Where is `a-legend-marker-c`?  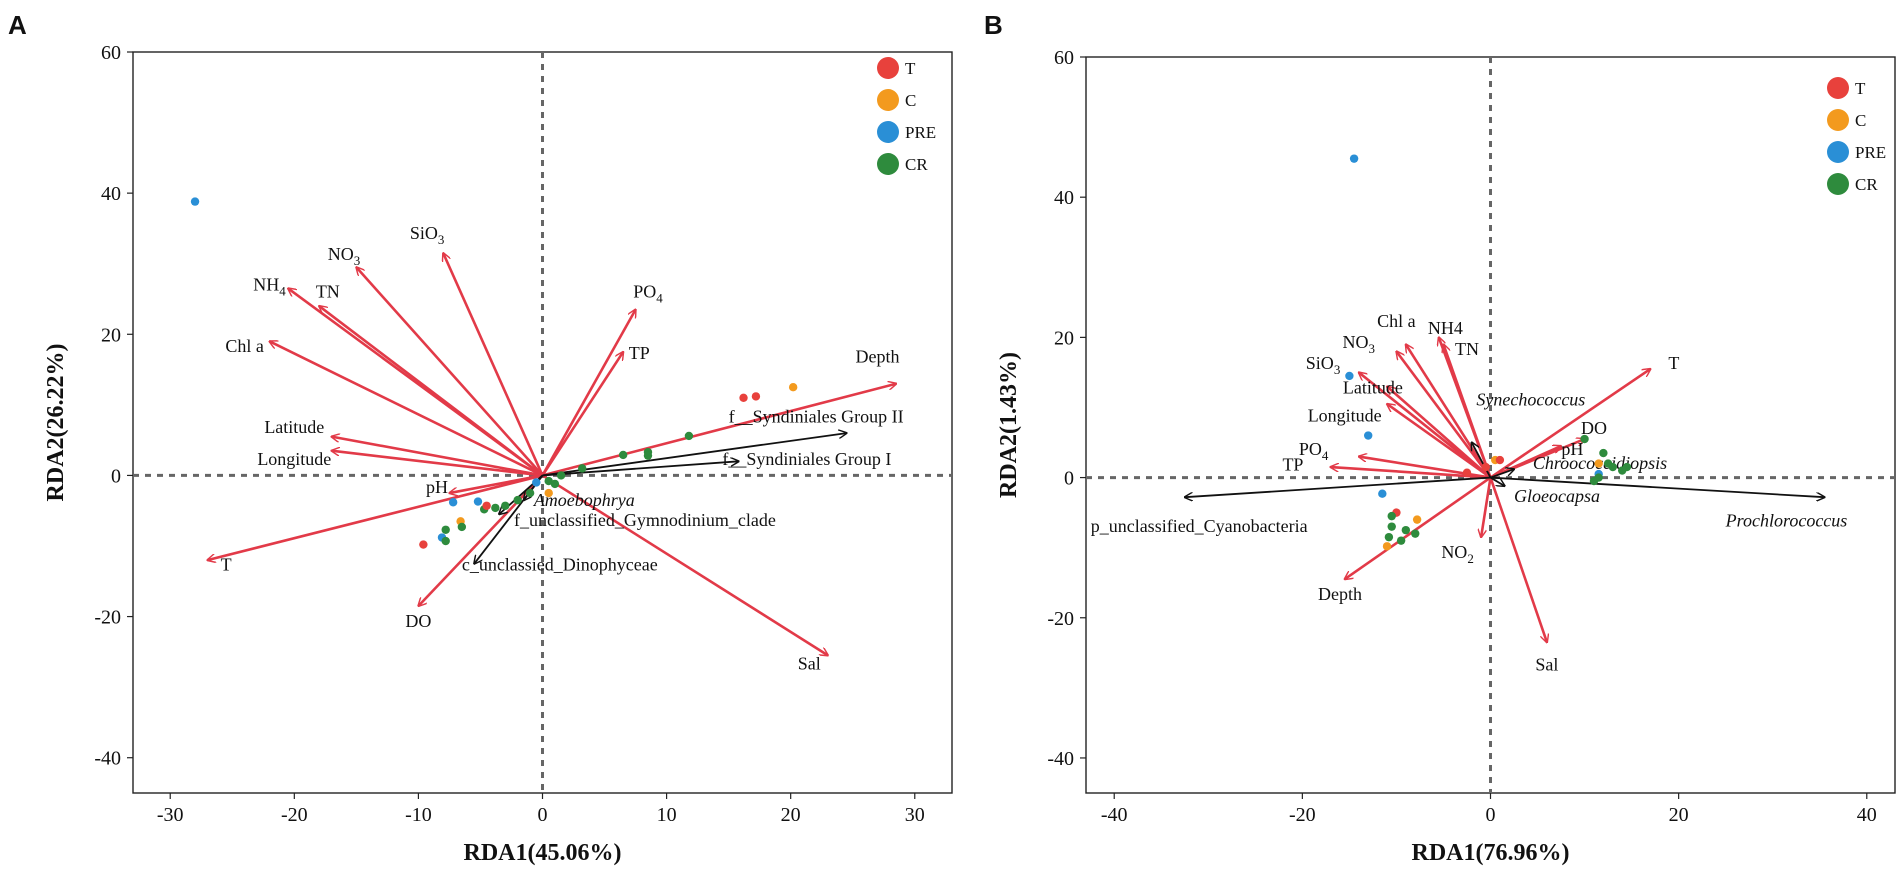
a-legend-marker-c is located at coordinates (888, 100).